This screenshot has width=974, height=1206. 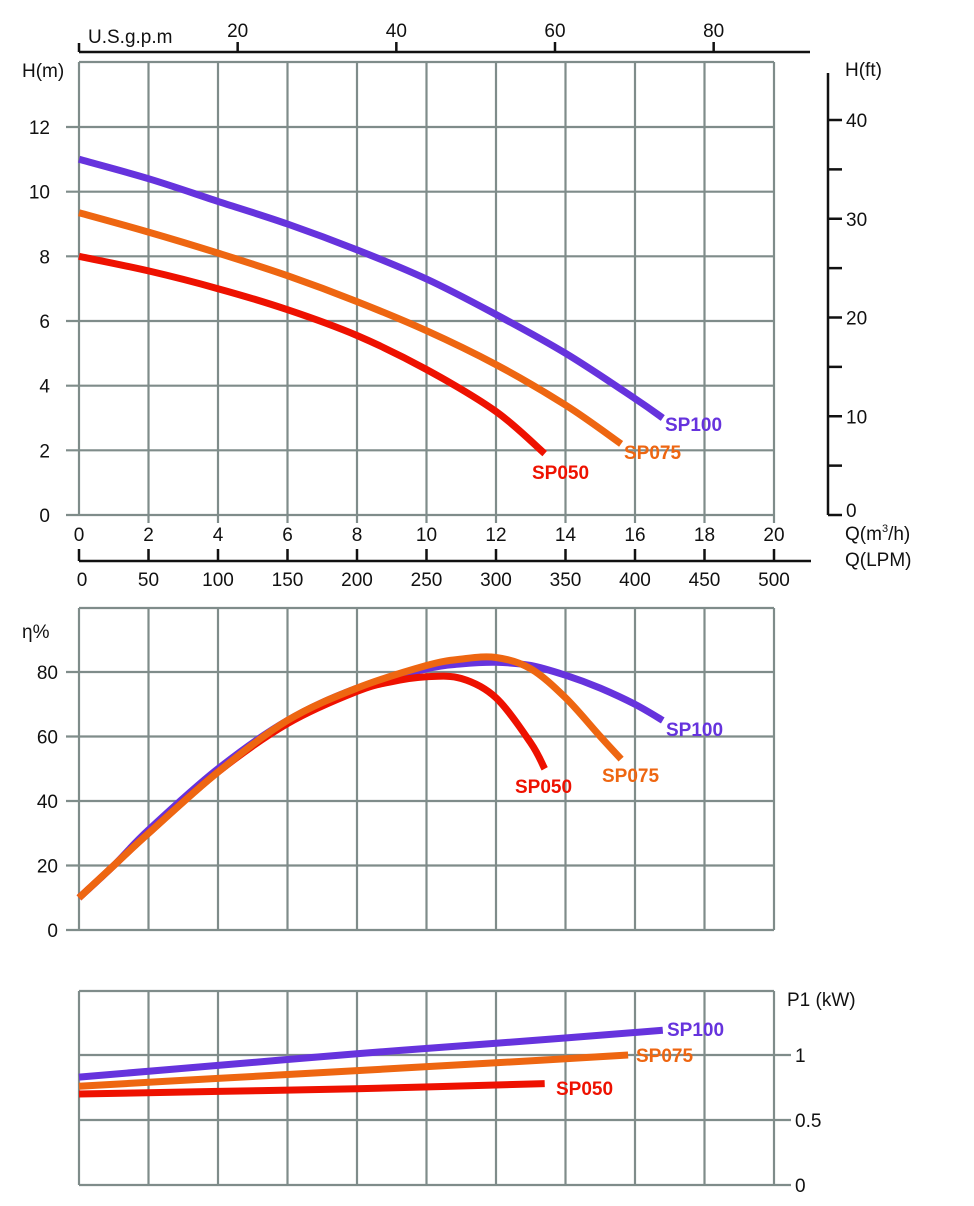 What do you see at coordinates (878, 560) in the screenshot?
I see `q-lpm-axis-label: Q(LPM)` at bounding box center [878, 560].